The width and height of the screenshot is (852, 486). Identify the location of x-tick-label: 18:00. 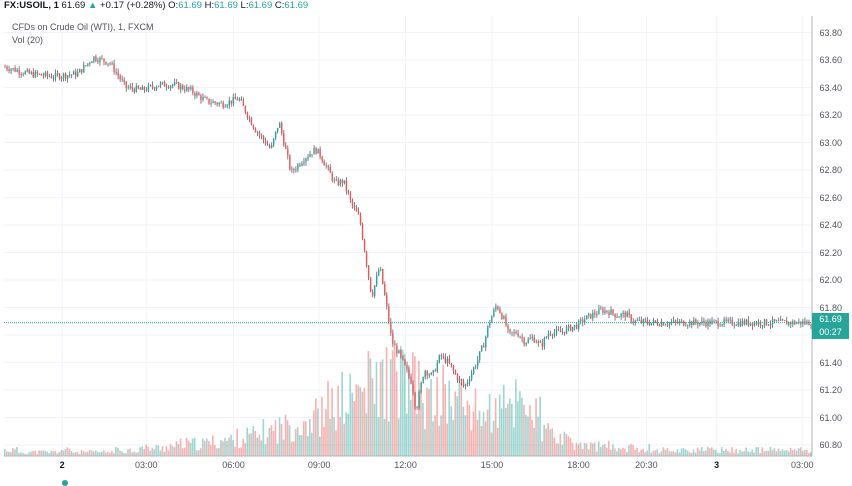
(578, 465).